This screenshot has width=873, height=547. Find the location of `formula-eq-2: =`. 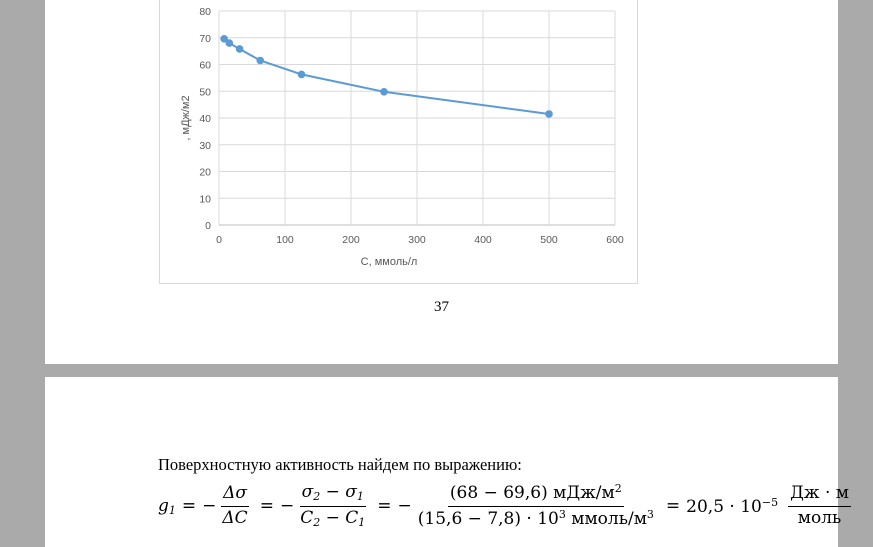

formula-eq-2: = is located at coordinates (266, 506).